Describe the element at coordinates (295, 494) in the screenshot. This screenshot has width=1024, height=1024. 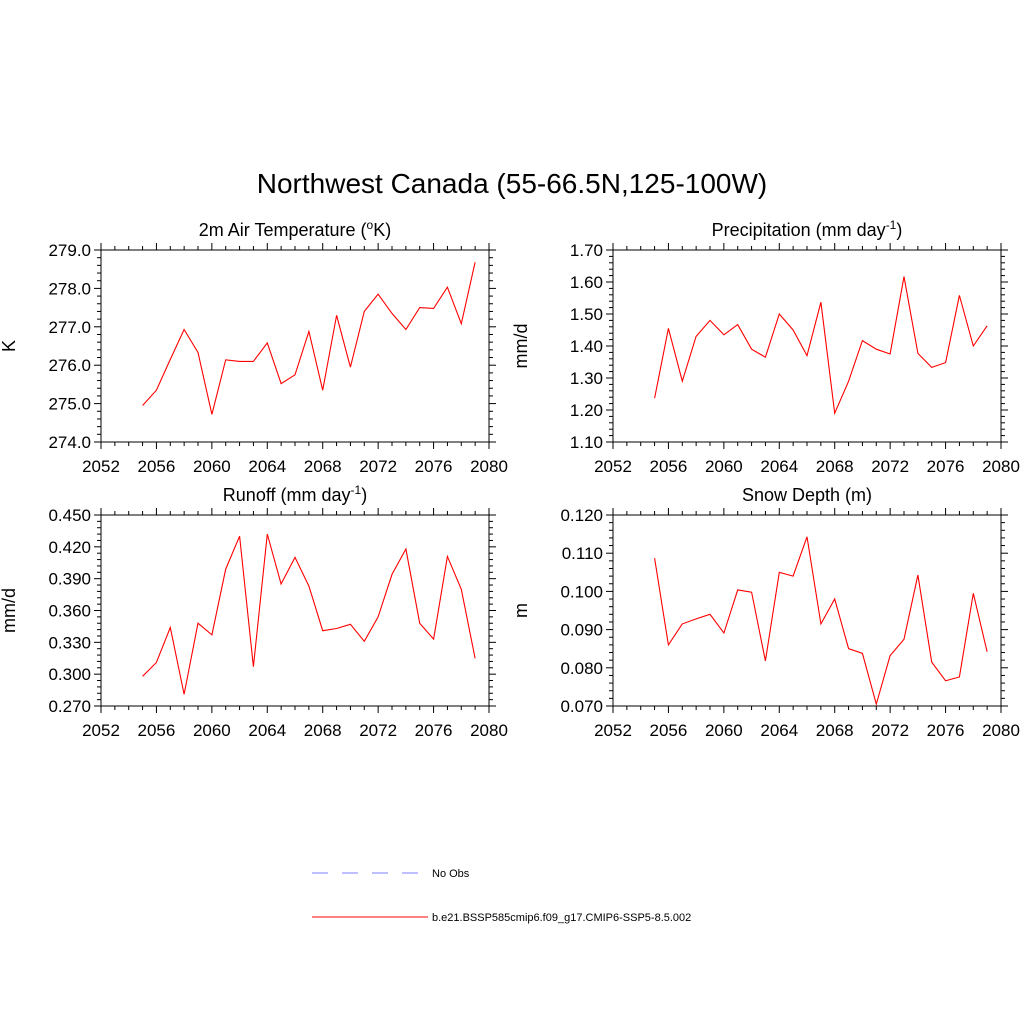
I see `panel-title: Runoff (mm day-1)` at that location.